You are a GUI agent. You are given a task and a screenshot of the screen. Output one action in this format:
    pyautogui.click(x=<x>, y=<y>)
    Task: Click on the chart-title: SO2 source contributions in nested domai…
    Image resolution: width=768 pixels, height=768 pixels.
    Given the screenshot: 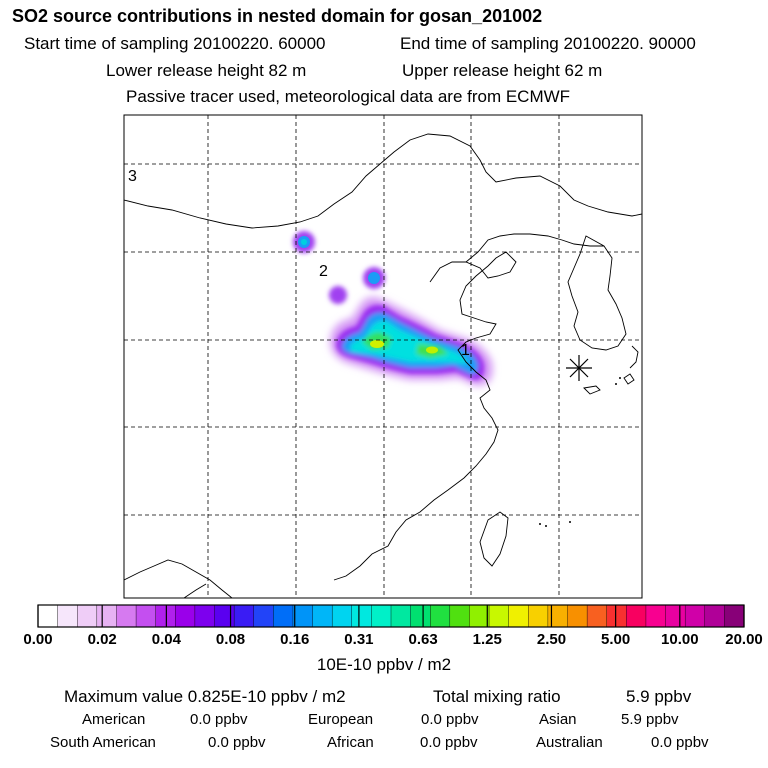 What is the action you would take?
    pyautogui.click(x=277, y=16)
    